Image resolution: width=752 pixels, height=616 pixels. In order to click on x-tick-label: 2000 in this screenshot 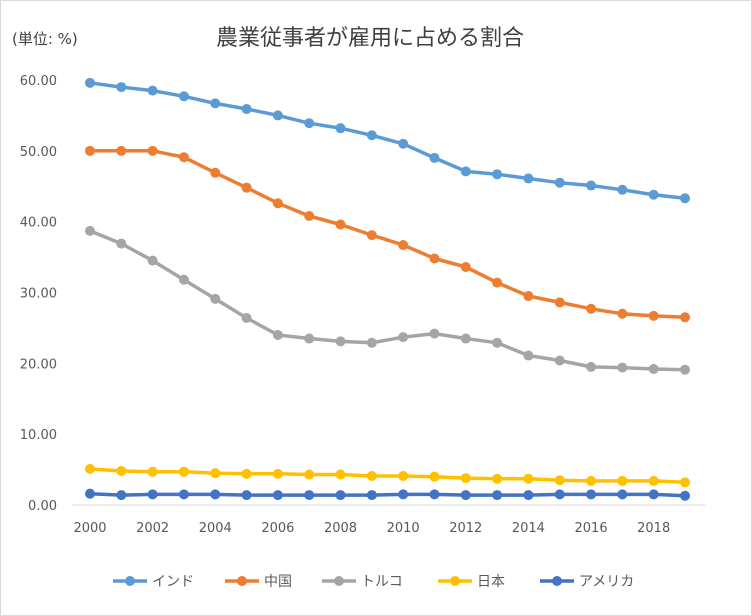, I will do `click(89, 528)`.